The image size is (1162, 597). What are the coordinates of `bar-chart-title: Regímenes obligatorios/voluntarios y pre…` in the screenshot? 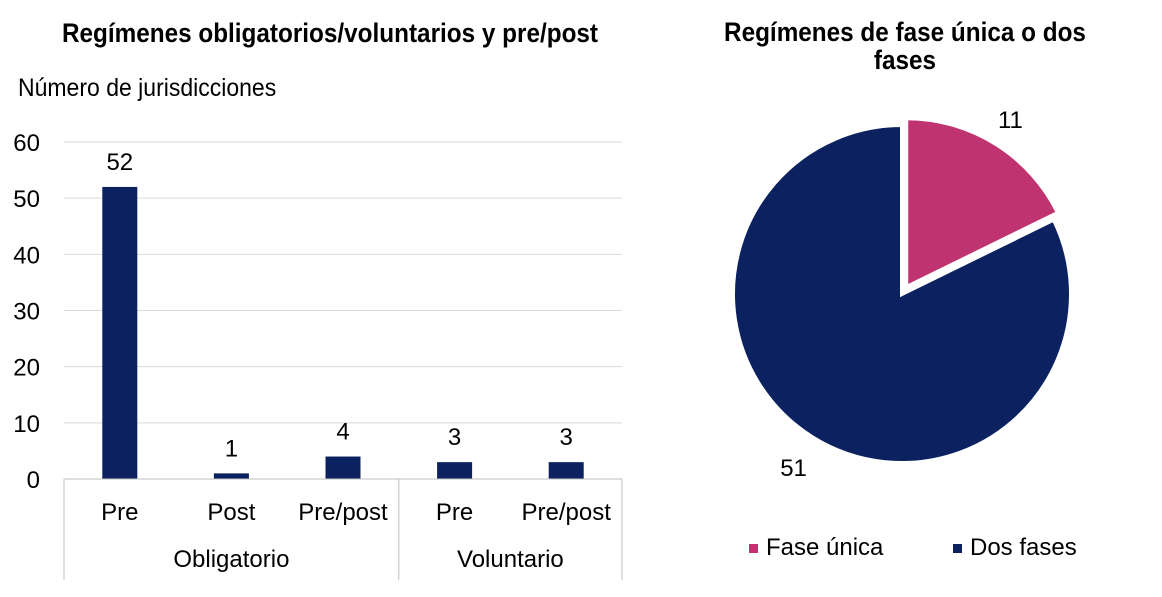 It's located at (330, 33).